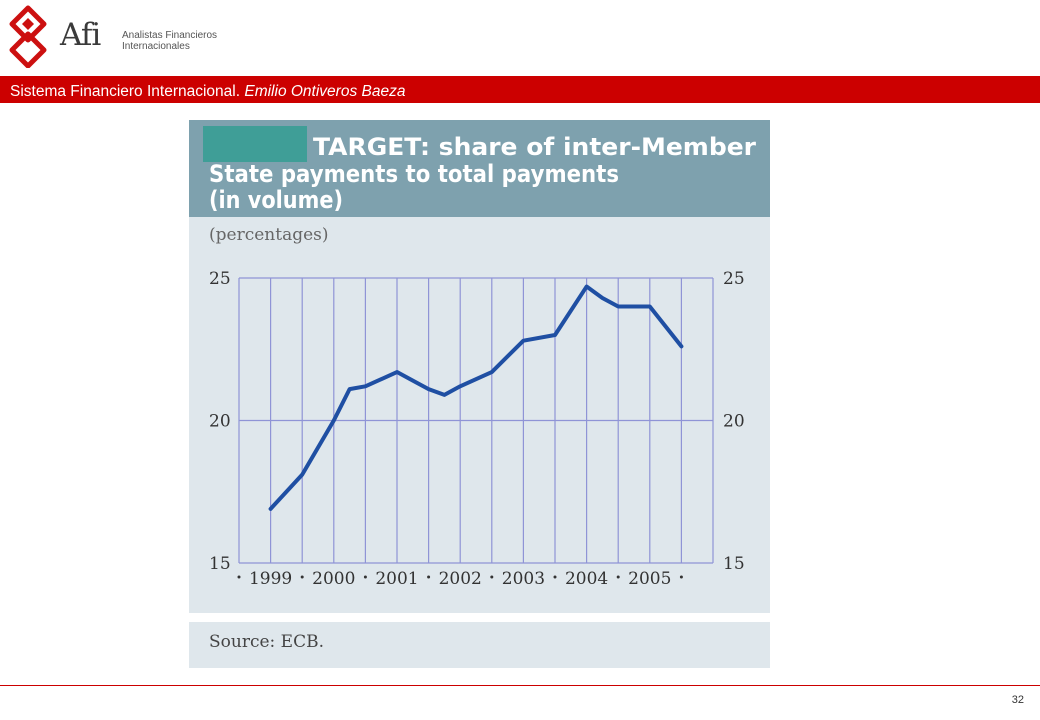  Describe the element at coordinates (649, 579) in the screenshot. I see `x-tick-label: 2005` at that location.